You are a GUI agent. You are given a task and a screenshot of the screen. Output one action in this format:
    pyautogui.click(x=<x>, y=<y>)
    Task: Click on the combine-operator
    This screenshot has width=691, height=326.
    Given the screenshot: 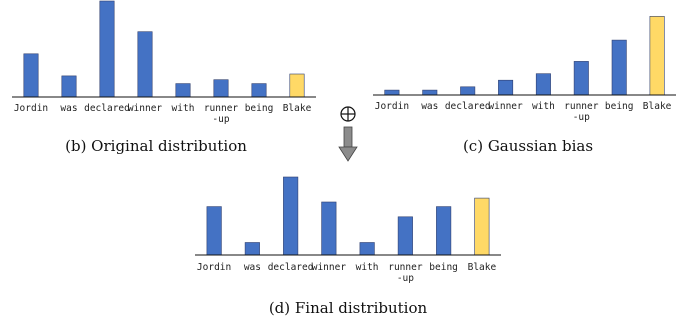 What is the action you would take?
    pyautogui.click(x=348, y=114)
    